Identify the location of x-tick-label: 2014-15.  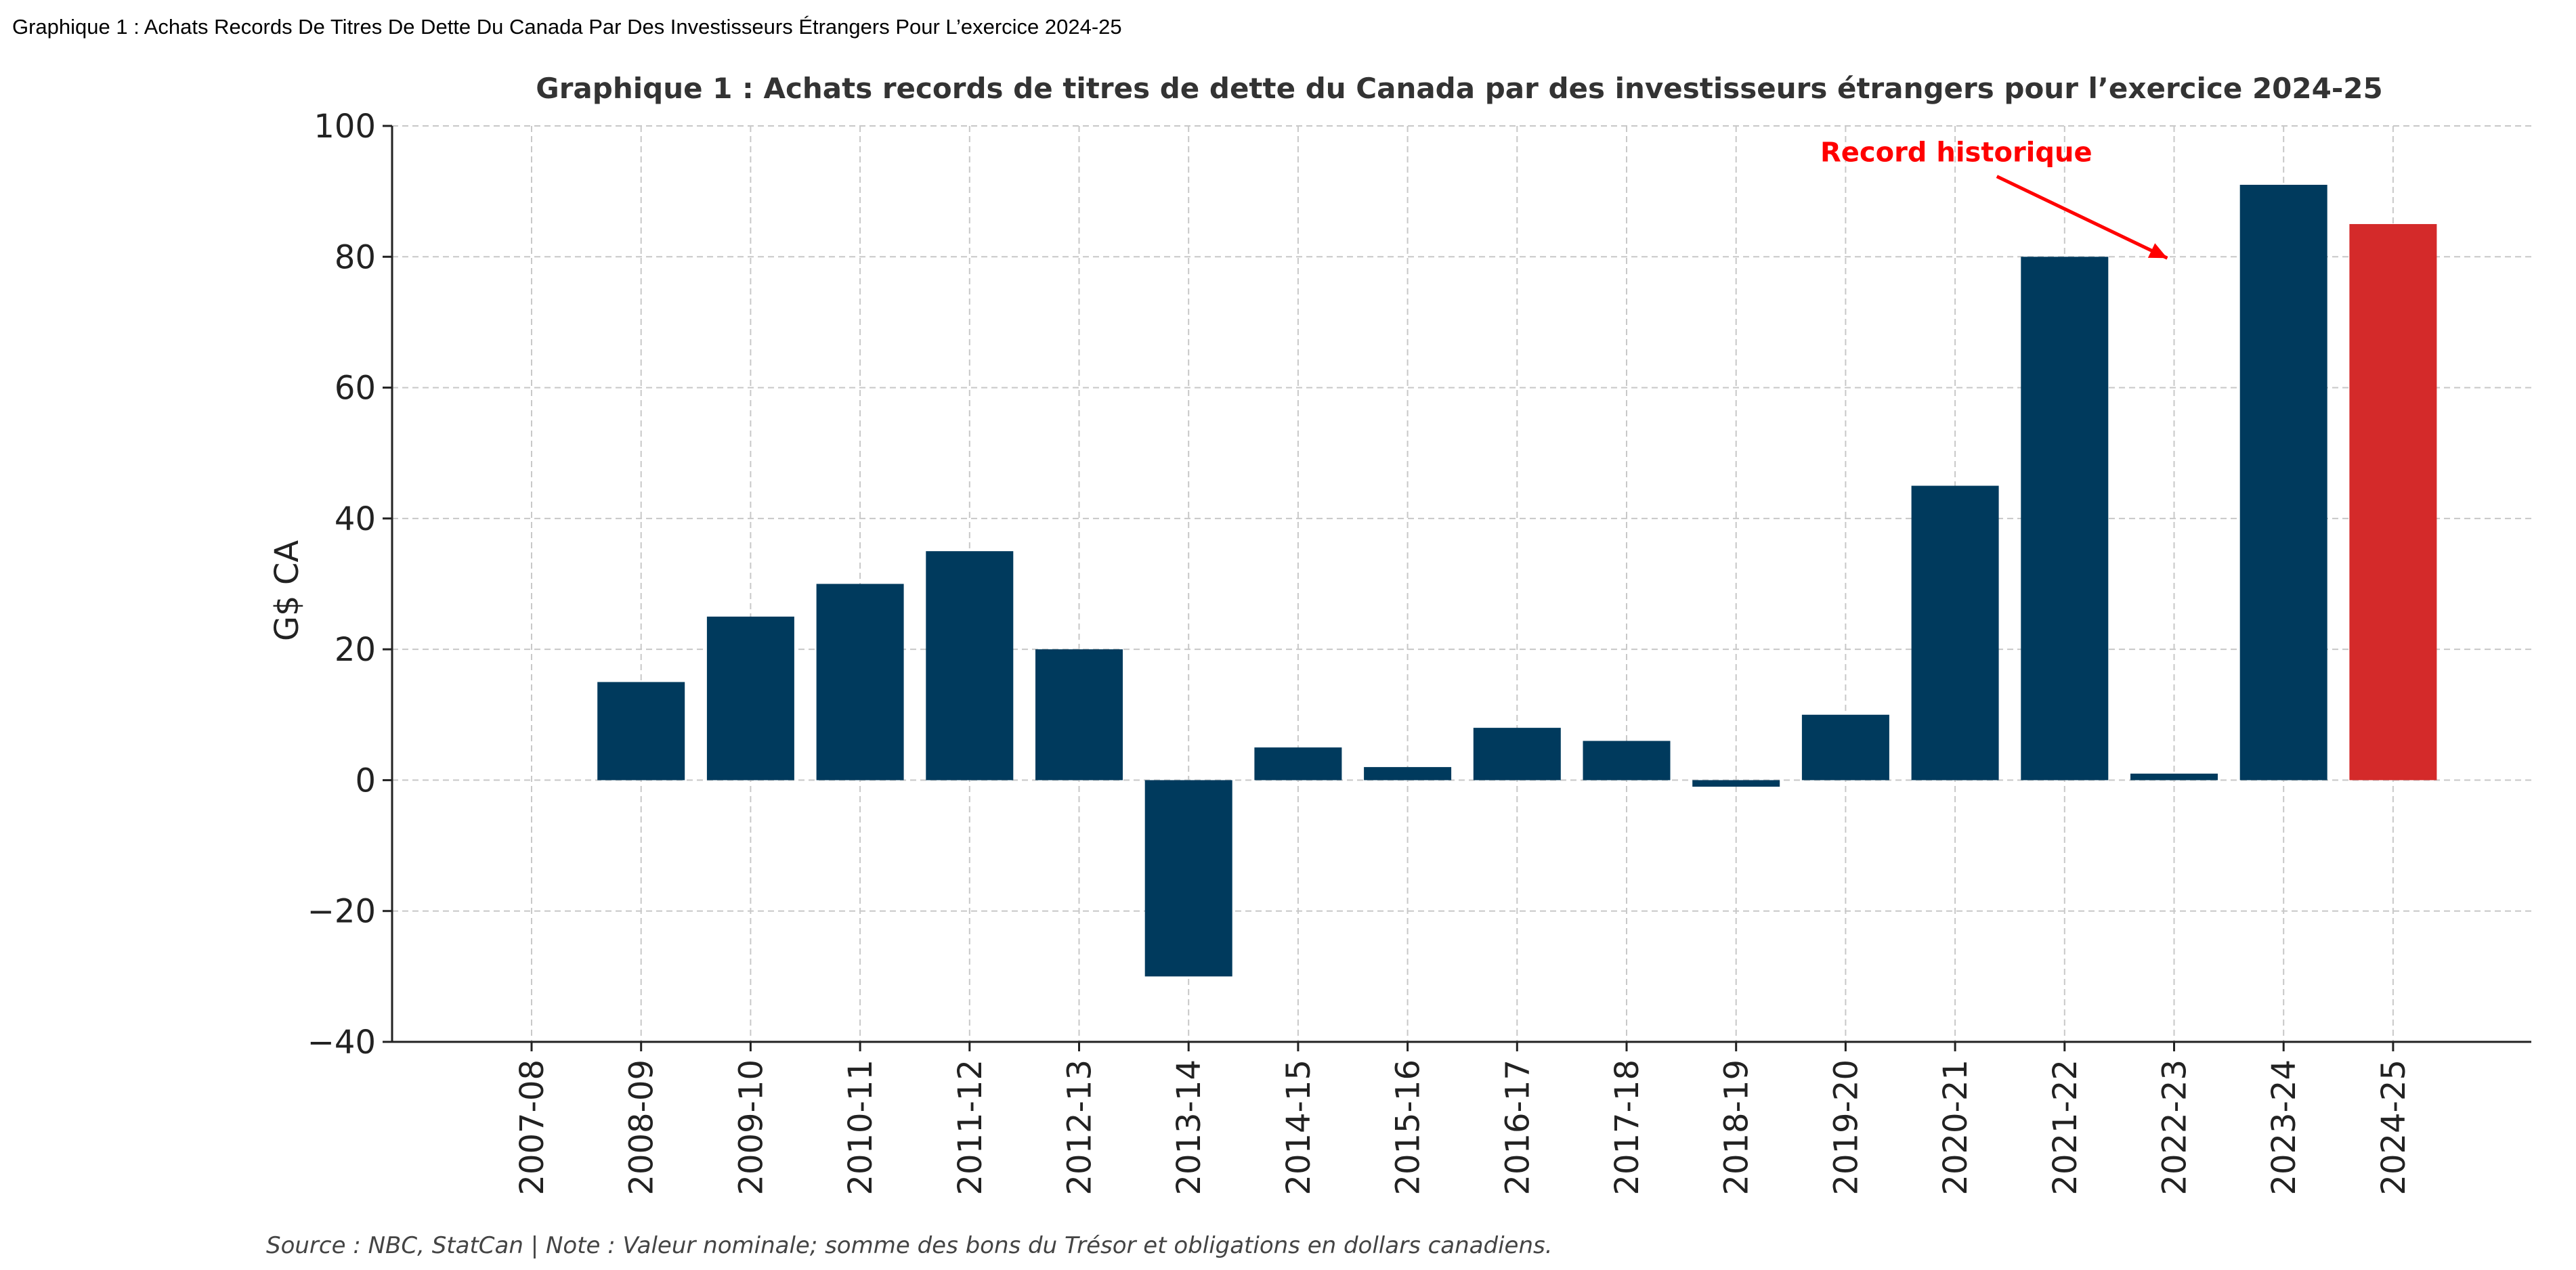
(1299, 1127).